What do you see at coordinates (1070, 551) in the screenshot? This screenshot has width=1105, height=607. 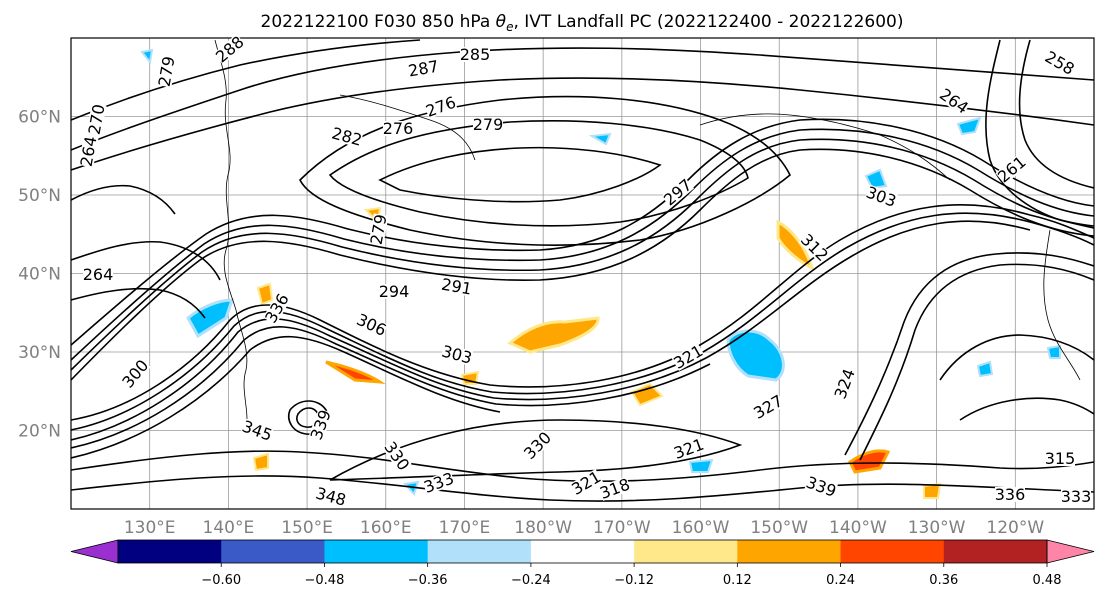 I see `colorbar-extend-high` at bounding box center [1070, 551].